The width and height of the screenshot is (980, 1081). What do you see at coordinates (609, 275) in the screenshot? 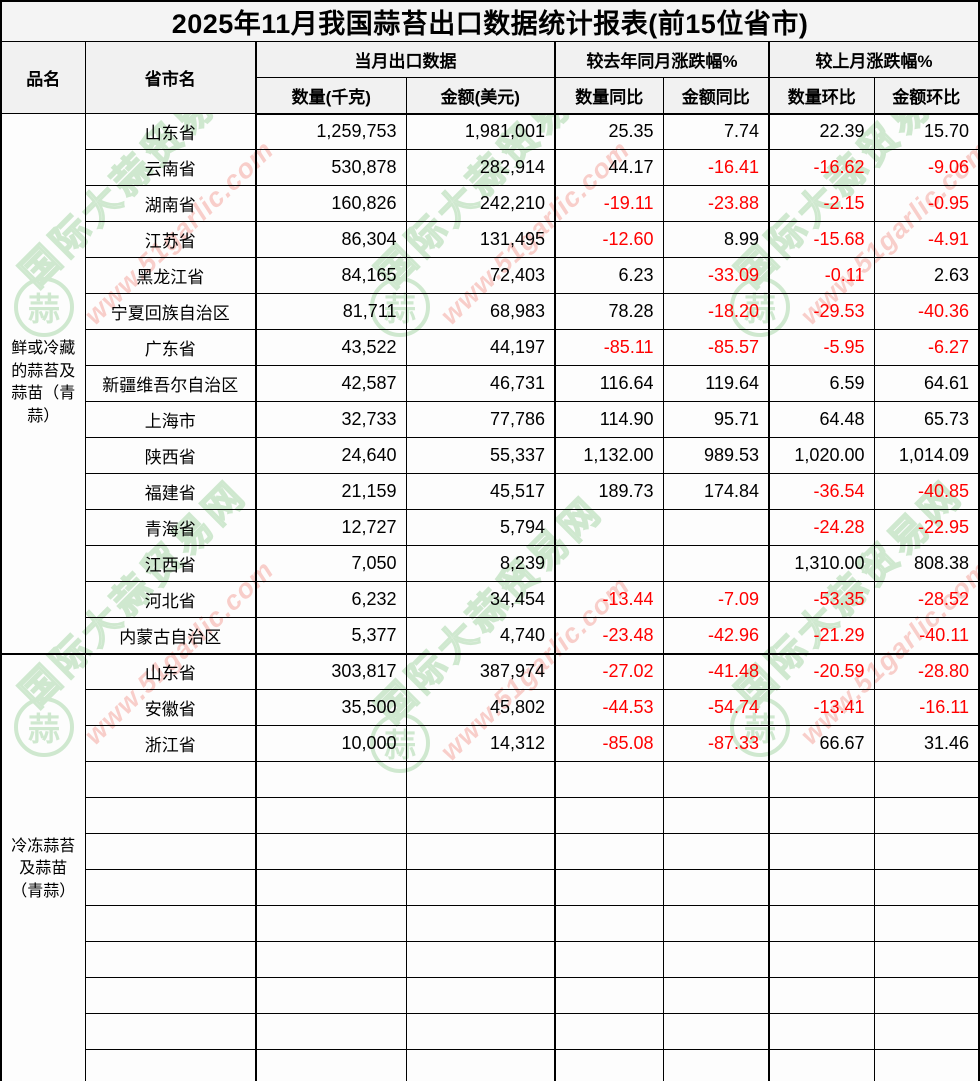
I see `qty-yoy-cell: 6.23` at bounding box center [609, 275].